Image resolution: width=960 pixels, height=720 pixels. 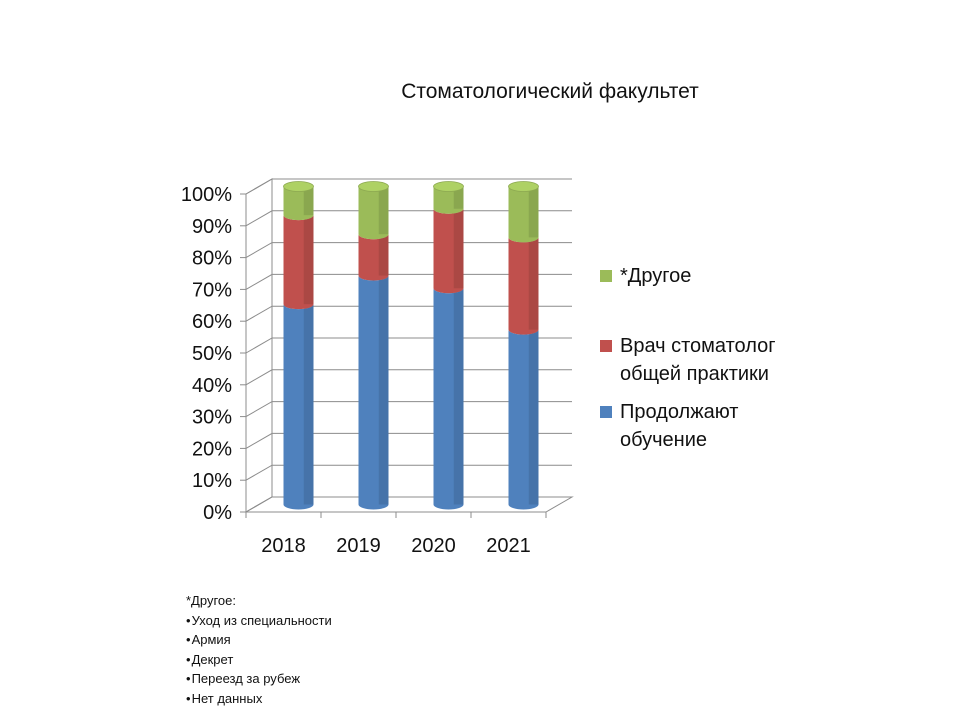 What do you see at coordinates (396, 534) in the screenshot?
I see `x-axis-tick-labels: 2018 2019 2020 2021` at bounding box center [396, 534].